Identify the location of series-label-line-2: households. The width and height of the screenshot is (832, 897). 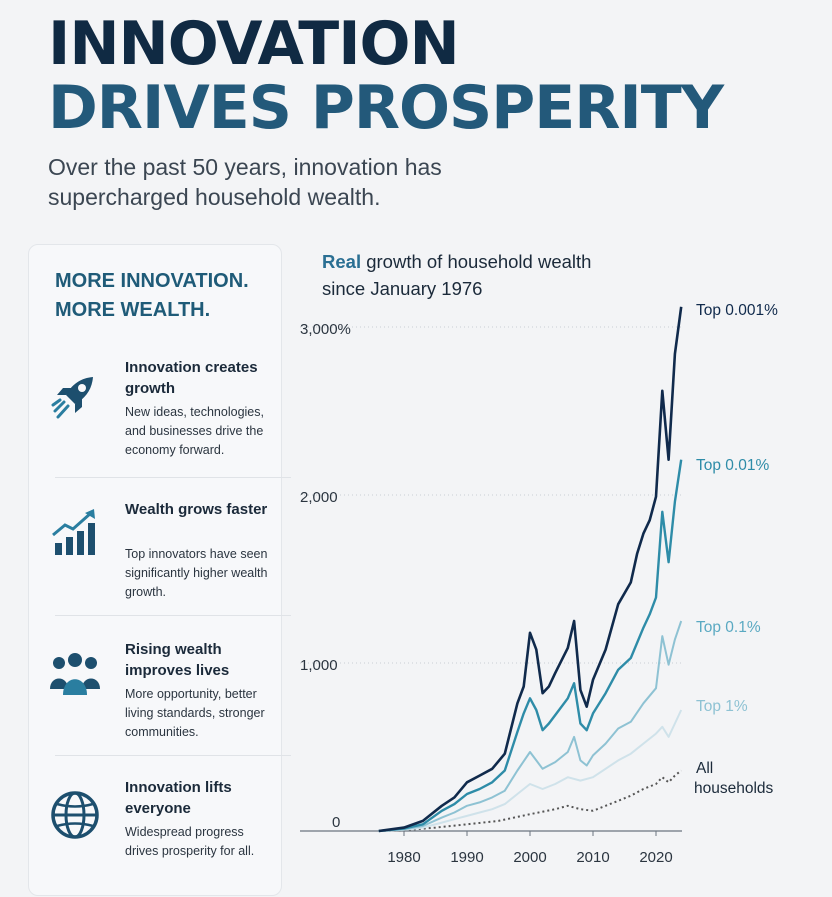
(734, 788).